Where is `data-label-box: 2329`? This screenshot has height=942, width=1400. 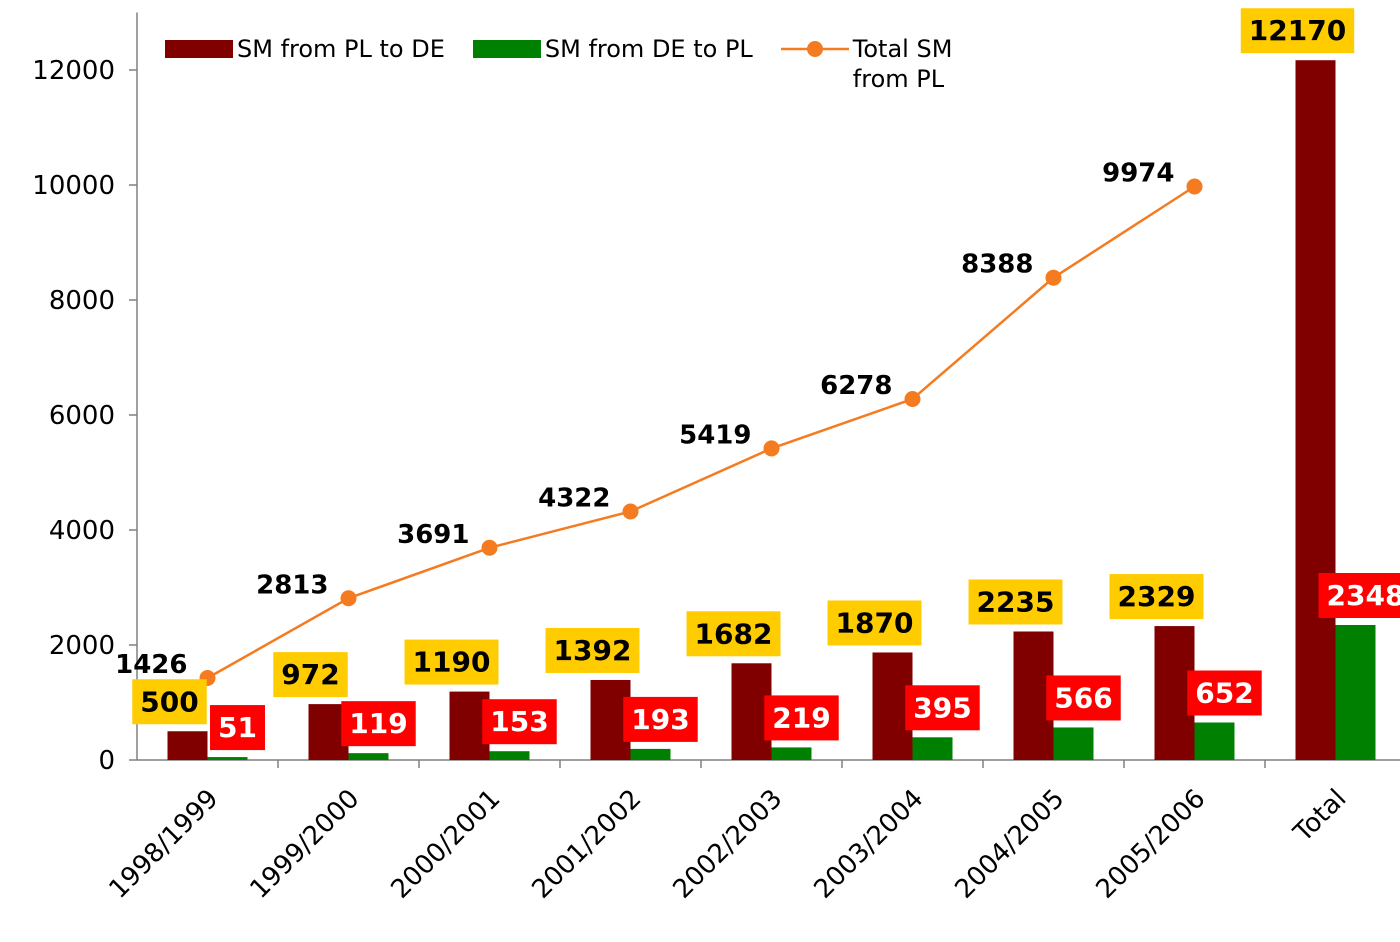
data-label-box: 2329 is located at coordinates (1156, 597).